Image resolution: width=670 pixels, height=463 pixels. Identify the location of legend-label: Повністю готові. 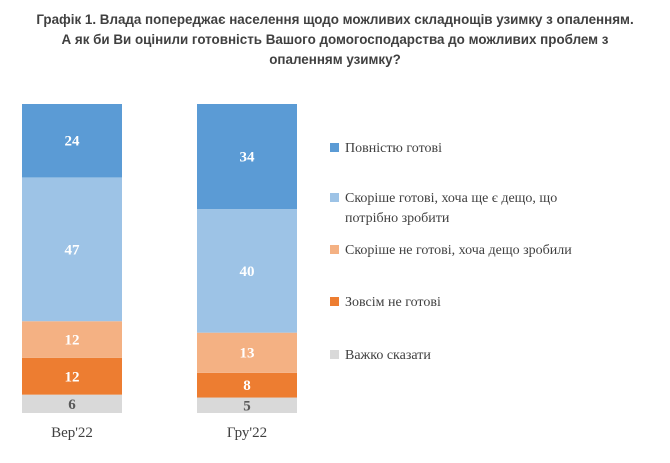
(393, 148).